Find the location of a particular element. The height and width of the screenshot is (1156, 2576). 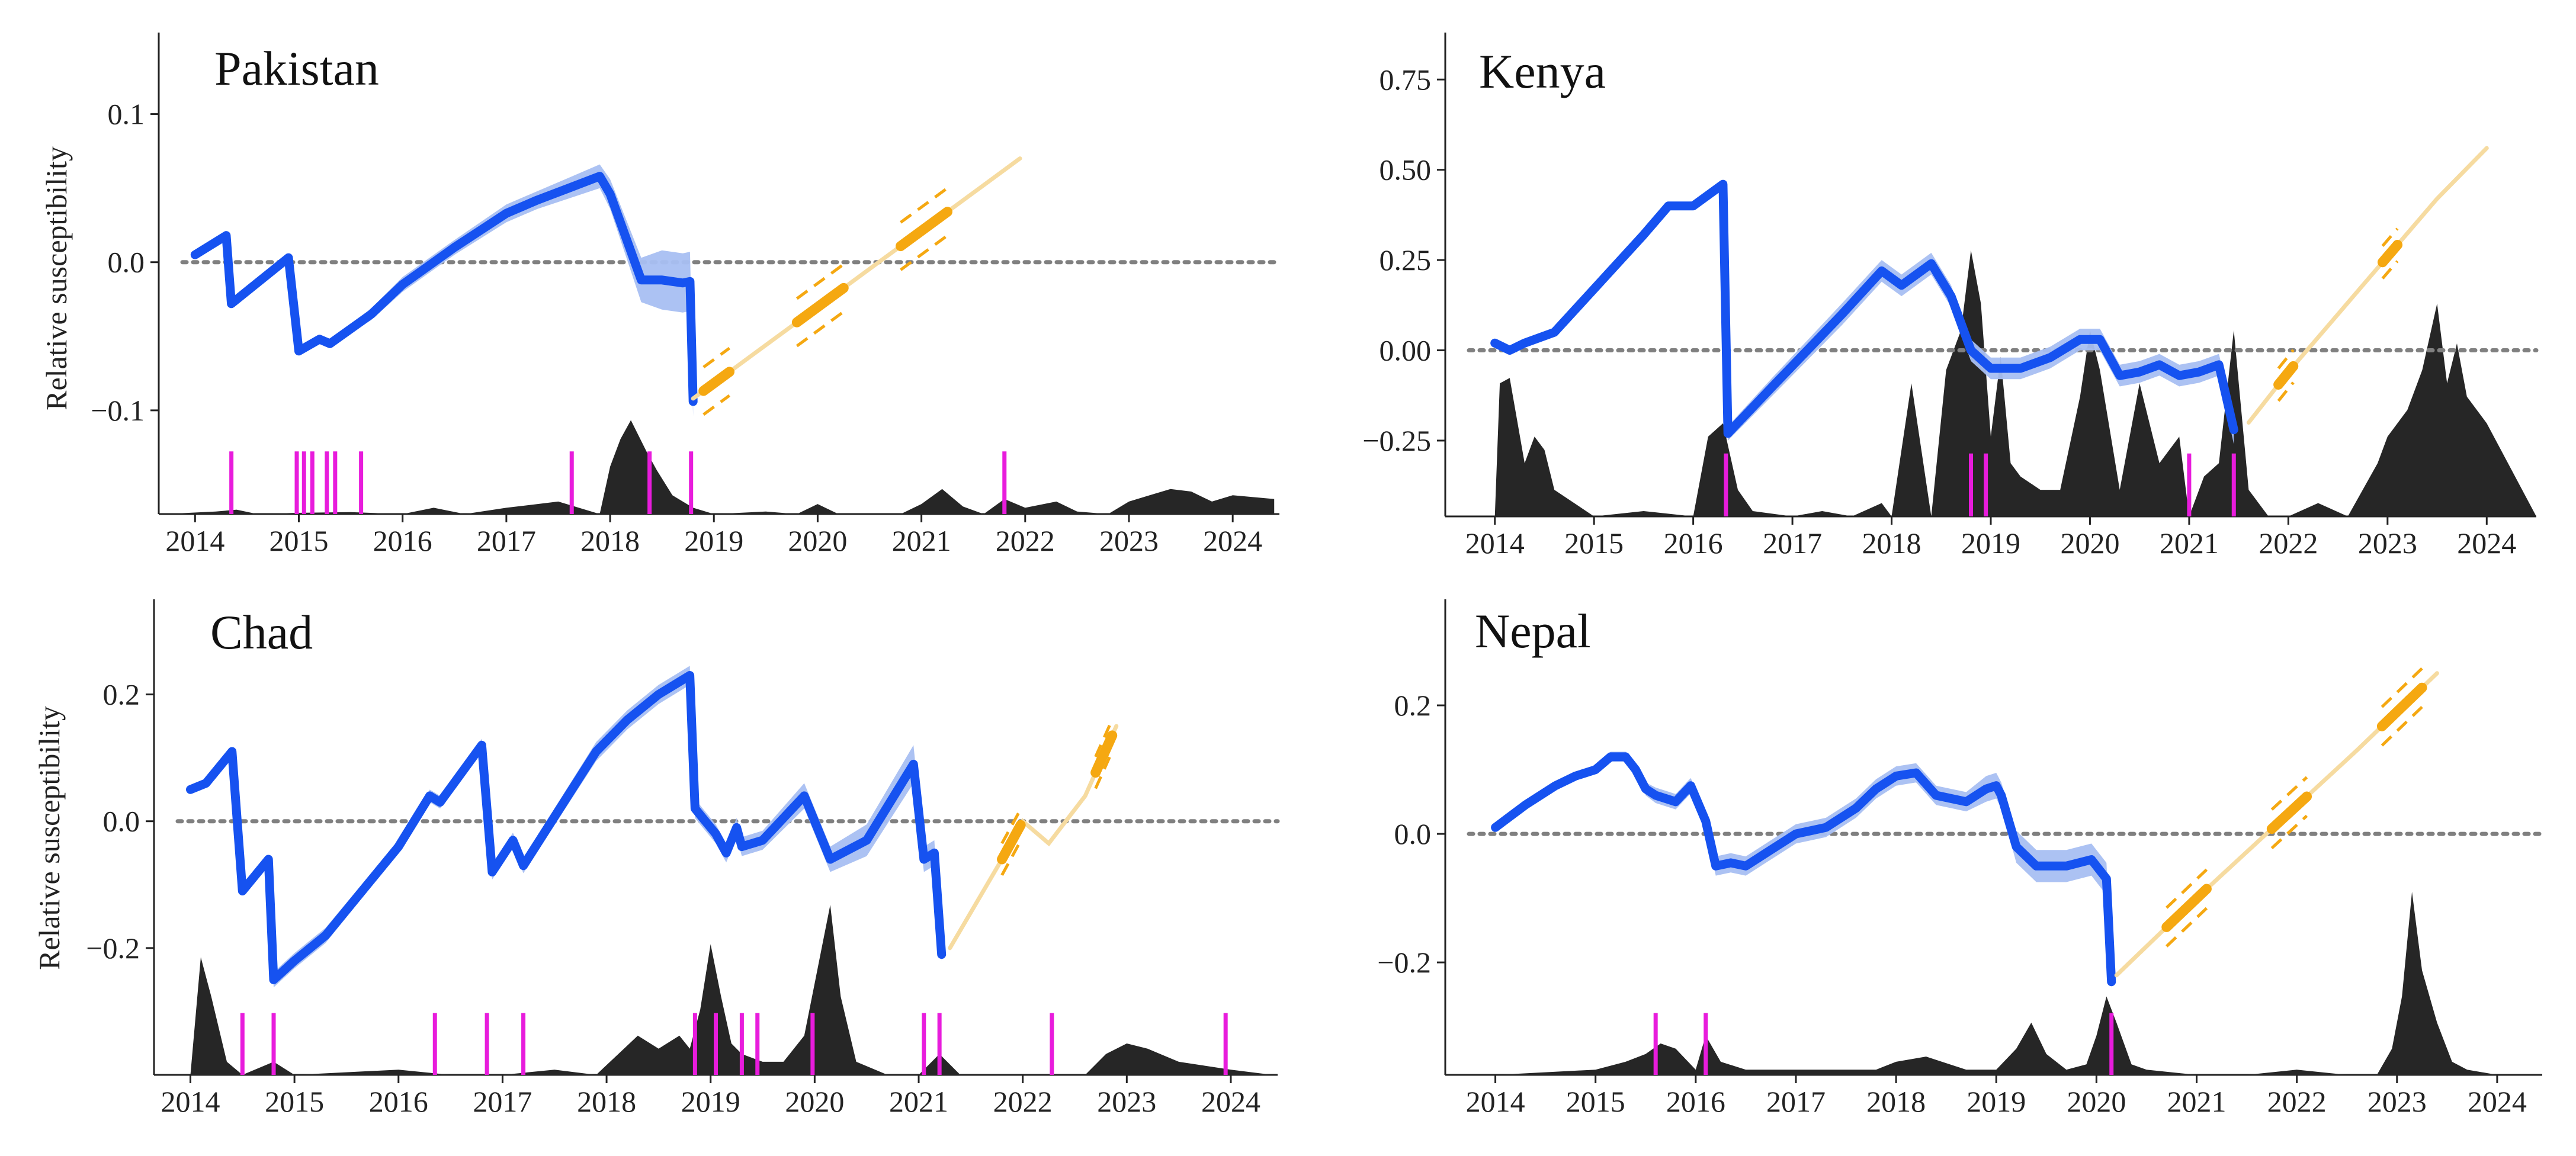

y-tick-label: 0.50 is located at coordinates (1406, 170).